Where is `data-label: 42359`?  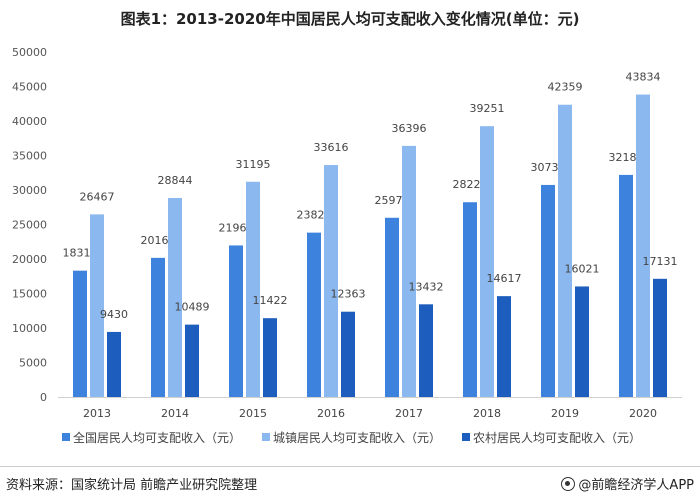
data-label: 42359 is located at coordinates (565, 87).